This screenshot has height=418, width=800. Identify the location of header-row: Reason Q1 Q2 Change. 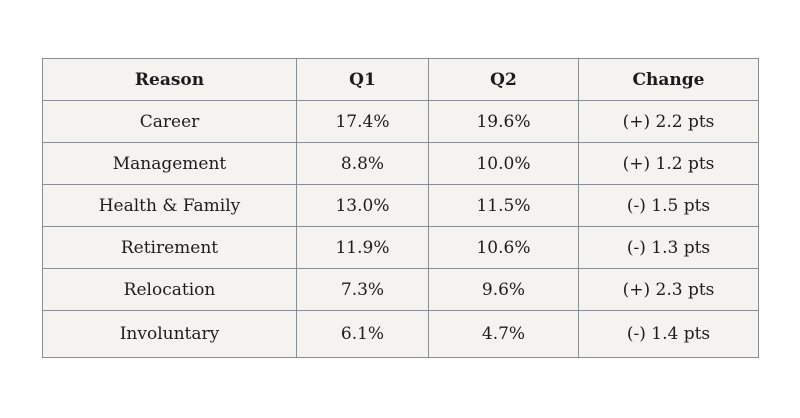
(400, 79).